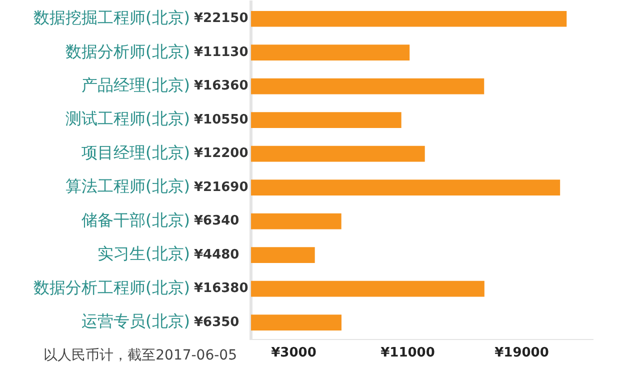  I want to click on x-tick-label: ¥19000, so click(521, 353).